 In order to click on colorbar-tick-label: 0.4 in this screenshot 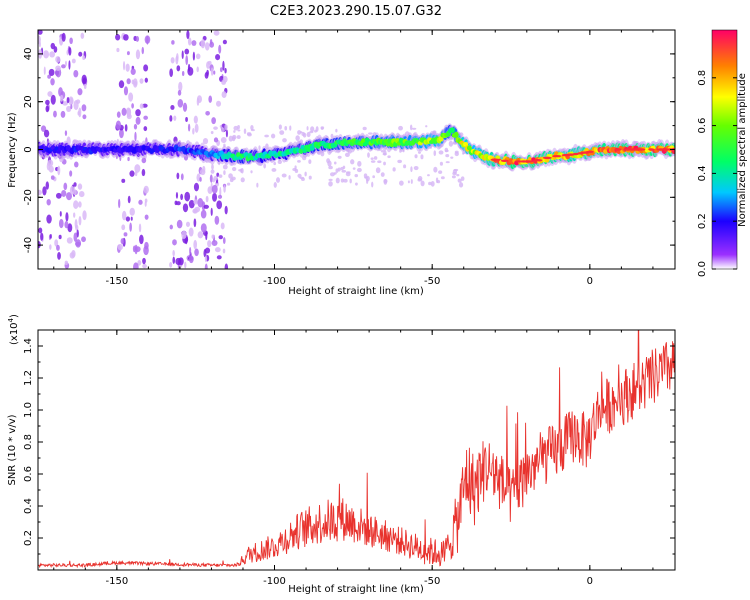, I will do `click(702, 173)`.